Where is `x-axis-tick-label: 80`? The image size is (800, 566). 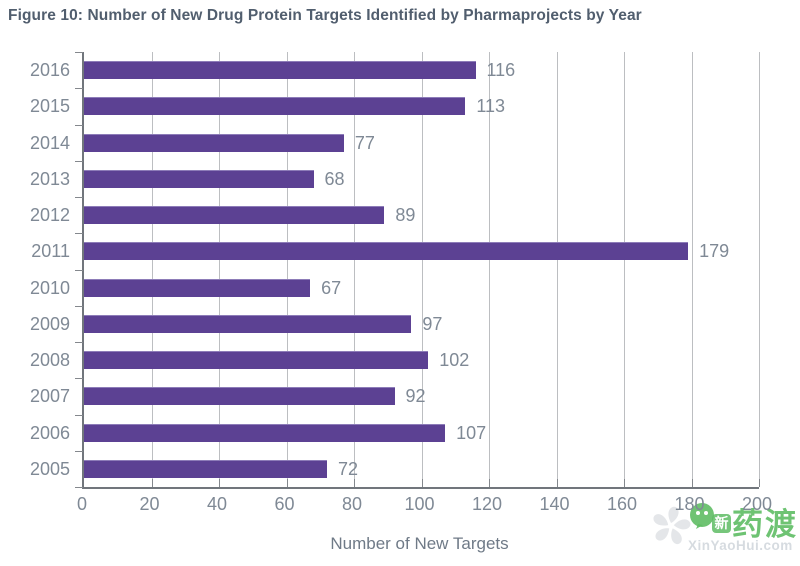
x-axis-tick-label: 80 is located at coordinates (352, 504).